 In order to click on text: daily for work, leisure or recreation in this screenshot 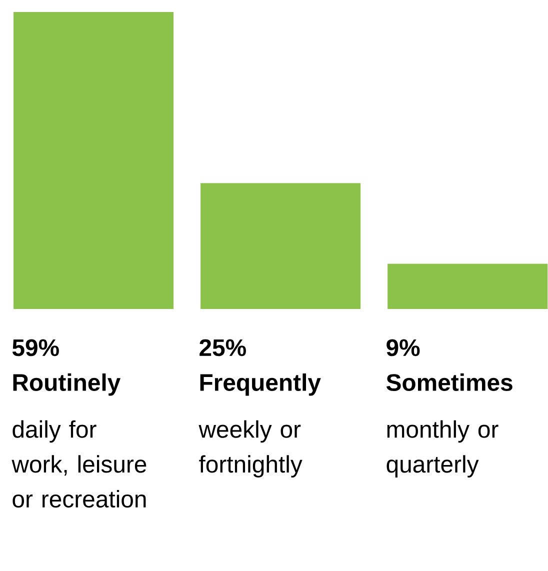, I will do `click(79, 464)`.